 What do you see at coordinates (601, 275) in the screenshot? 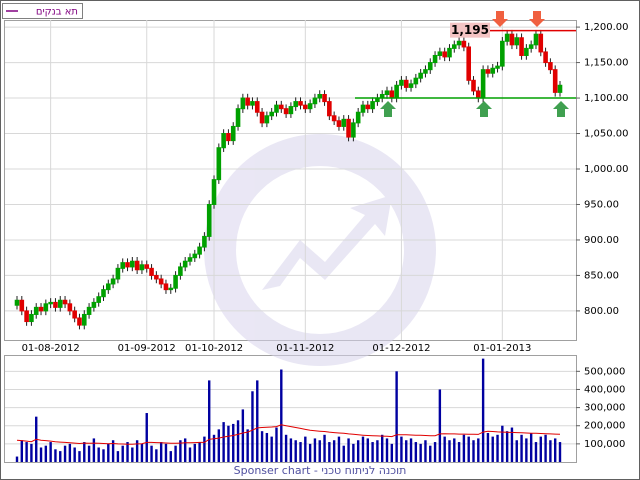
I see `y-tick-label: 850.00` at bounding box center [601, 275].